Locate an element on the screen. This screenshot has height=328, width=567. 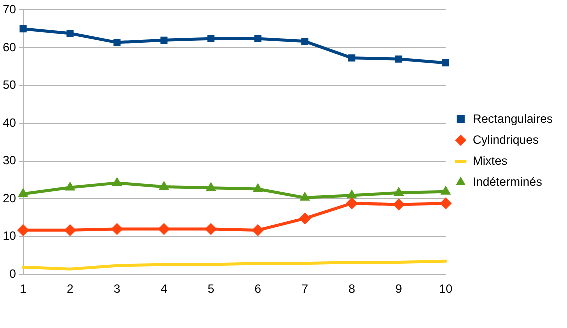
y-tick-label: 60 is located at coordinates (9, 47).